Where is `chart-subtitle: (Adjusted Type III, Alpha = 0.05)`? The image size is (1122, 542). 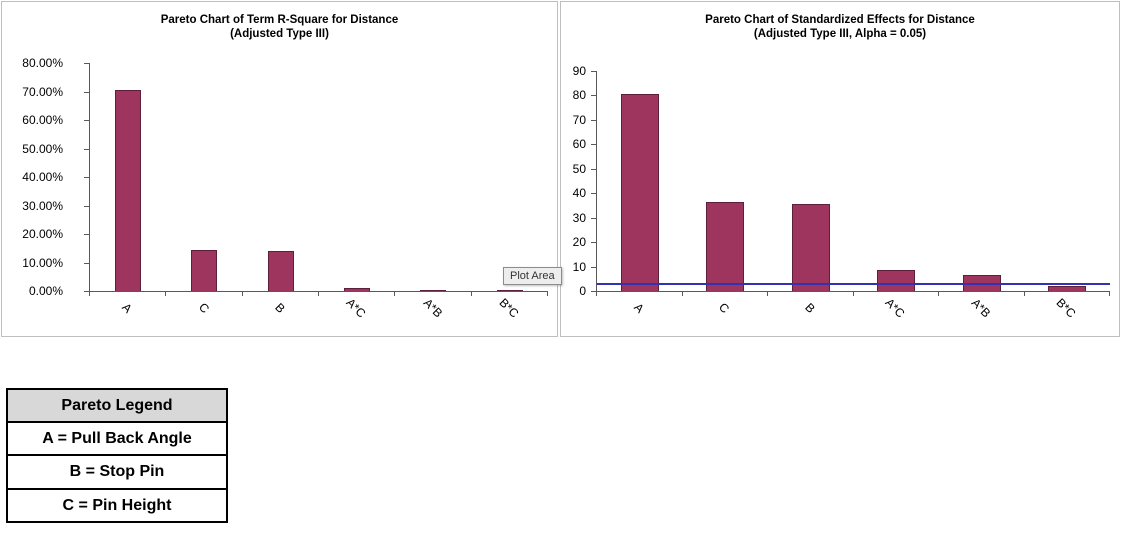
chart-subtitle: (Adjusted Type III, Alpha = 0.05) is located at coordinates (840, 34).